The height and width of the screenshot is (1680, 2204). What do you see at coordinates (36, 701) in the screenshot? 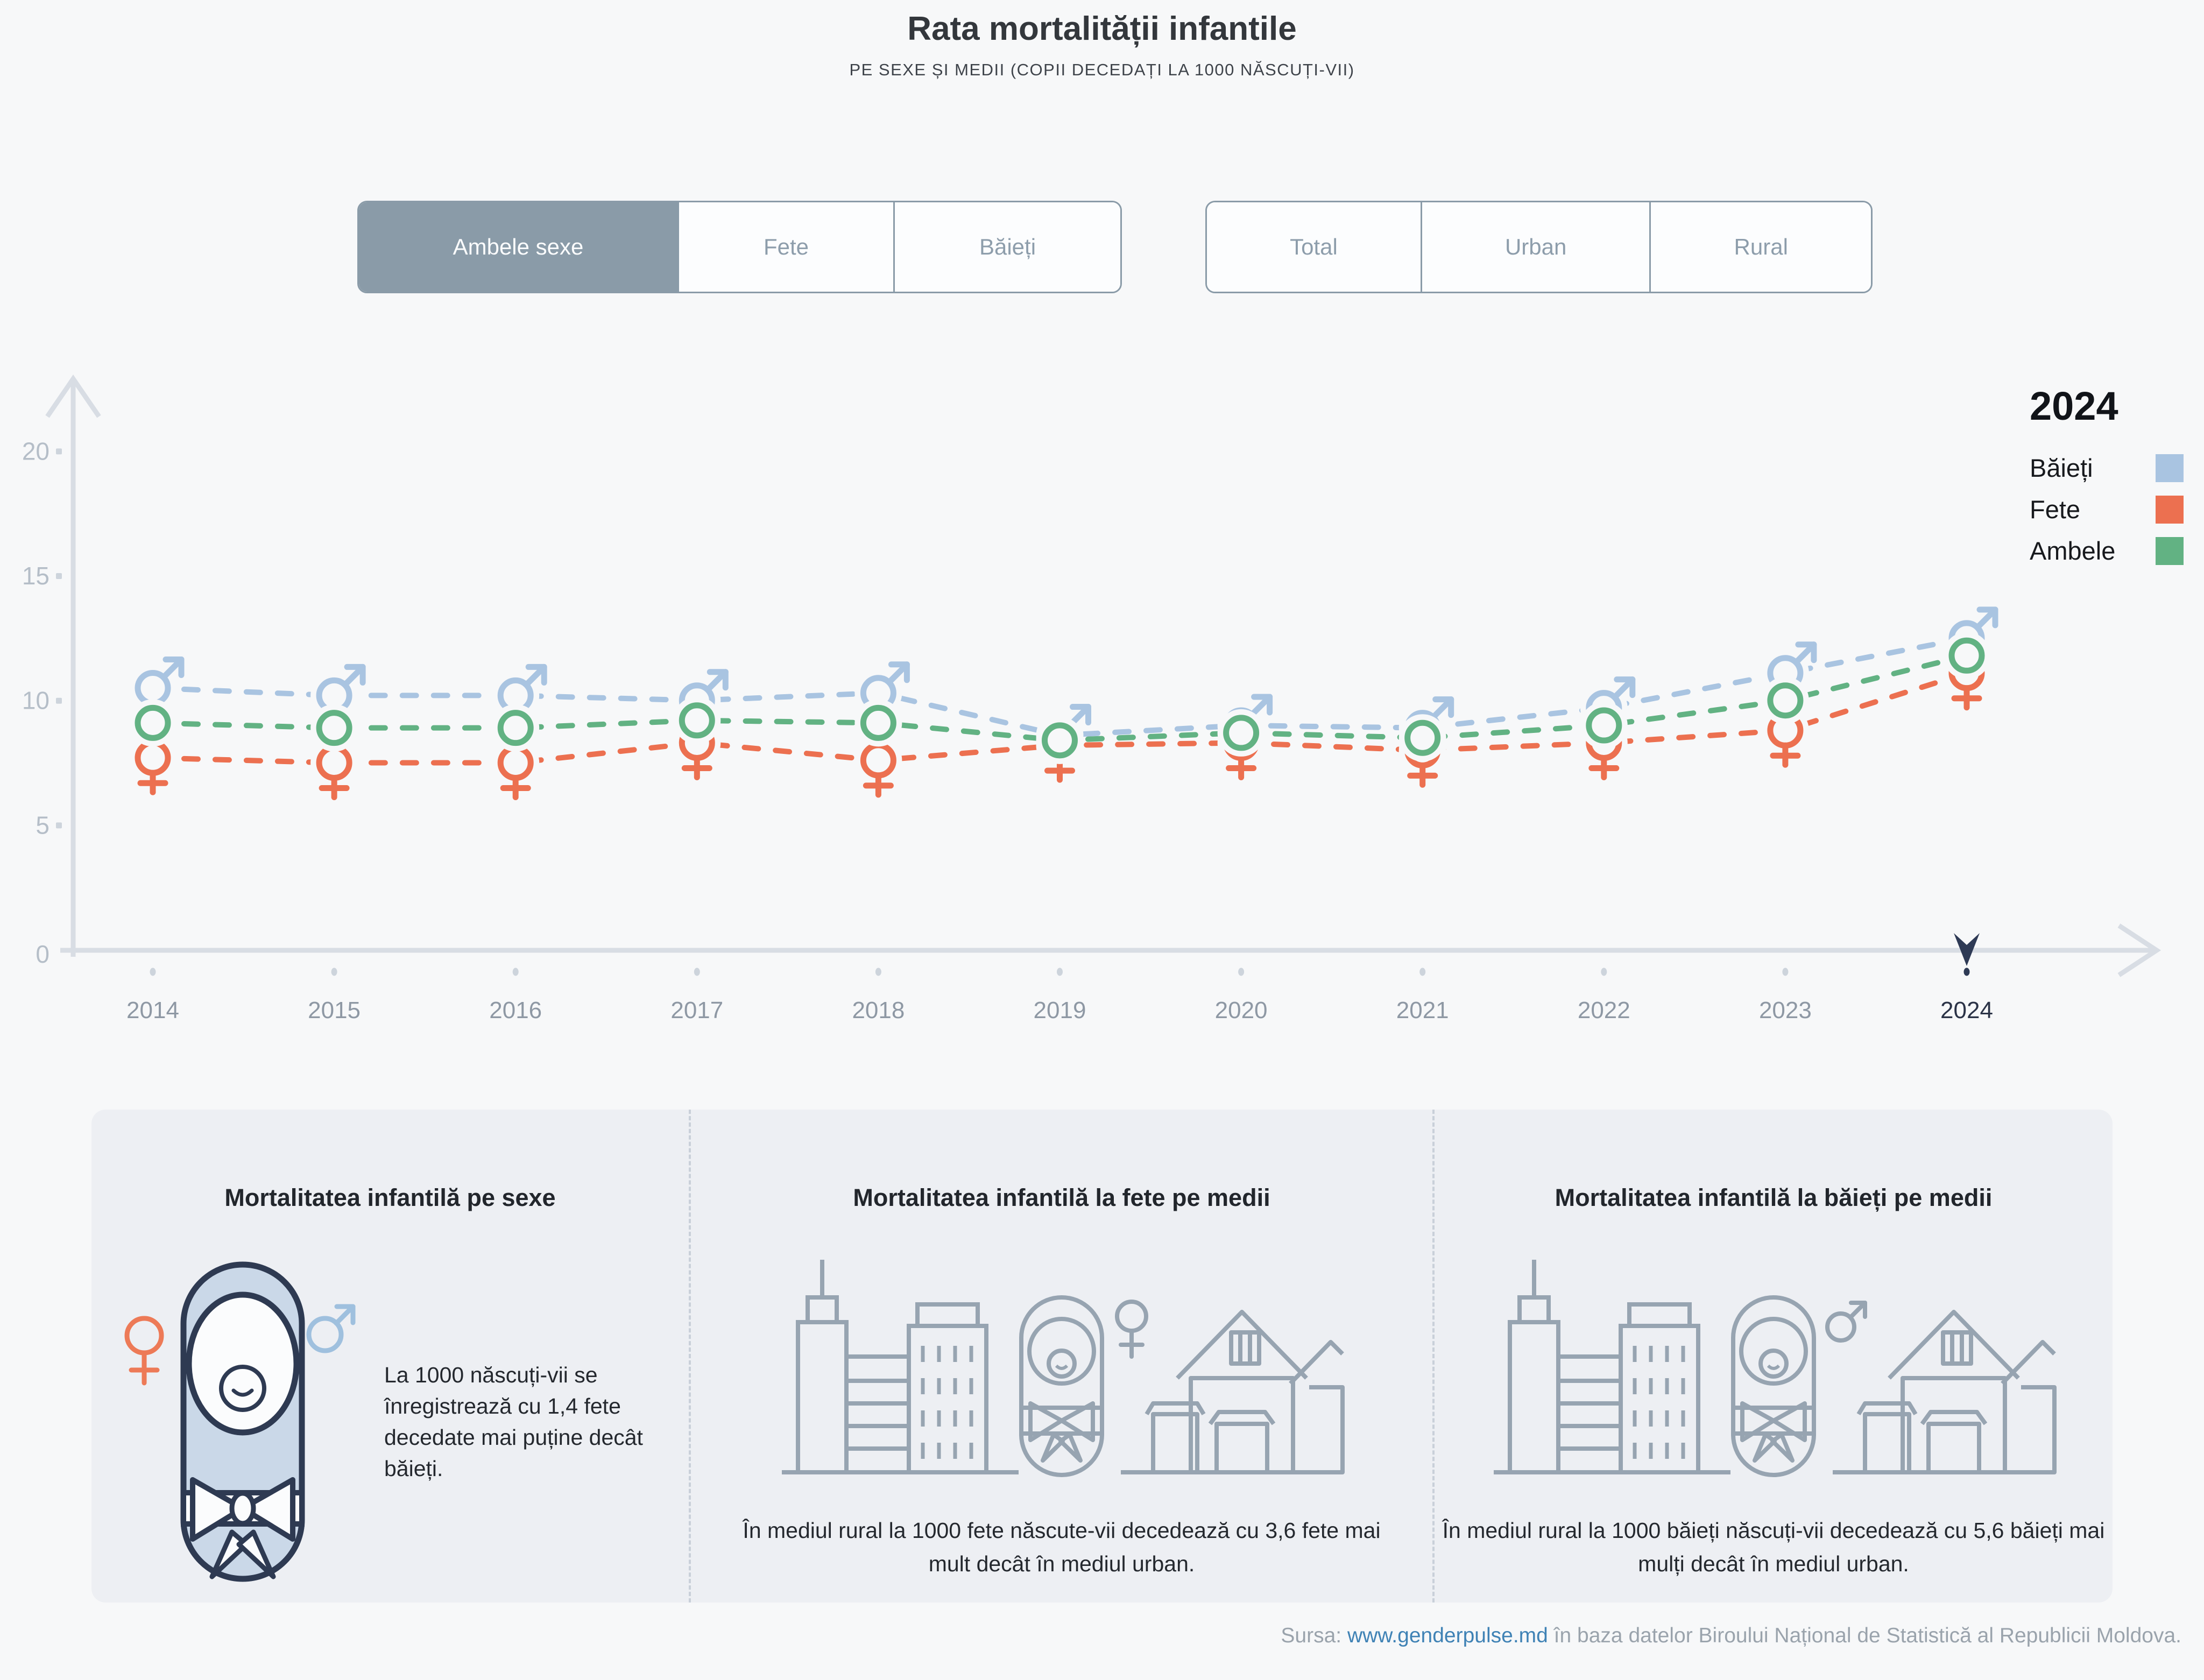
I see `y-tick-label-10: 10` at bounding box center [36, 701].